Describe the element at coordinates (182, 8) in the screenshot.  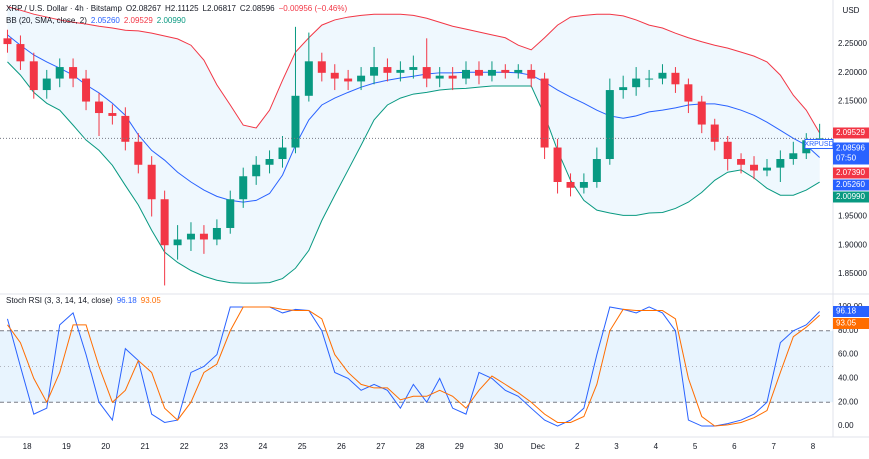
I see `ohlc-value: H2.11125` at that location.